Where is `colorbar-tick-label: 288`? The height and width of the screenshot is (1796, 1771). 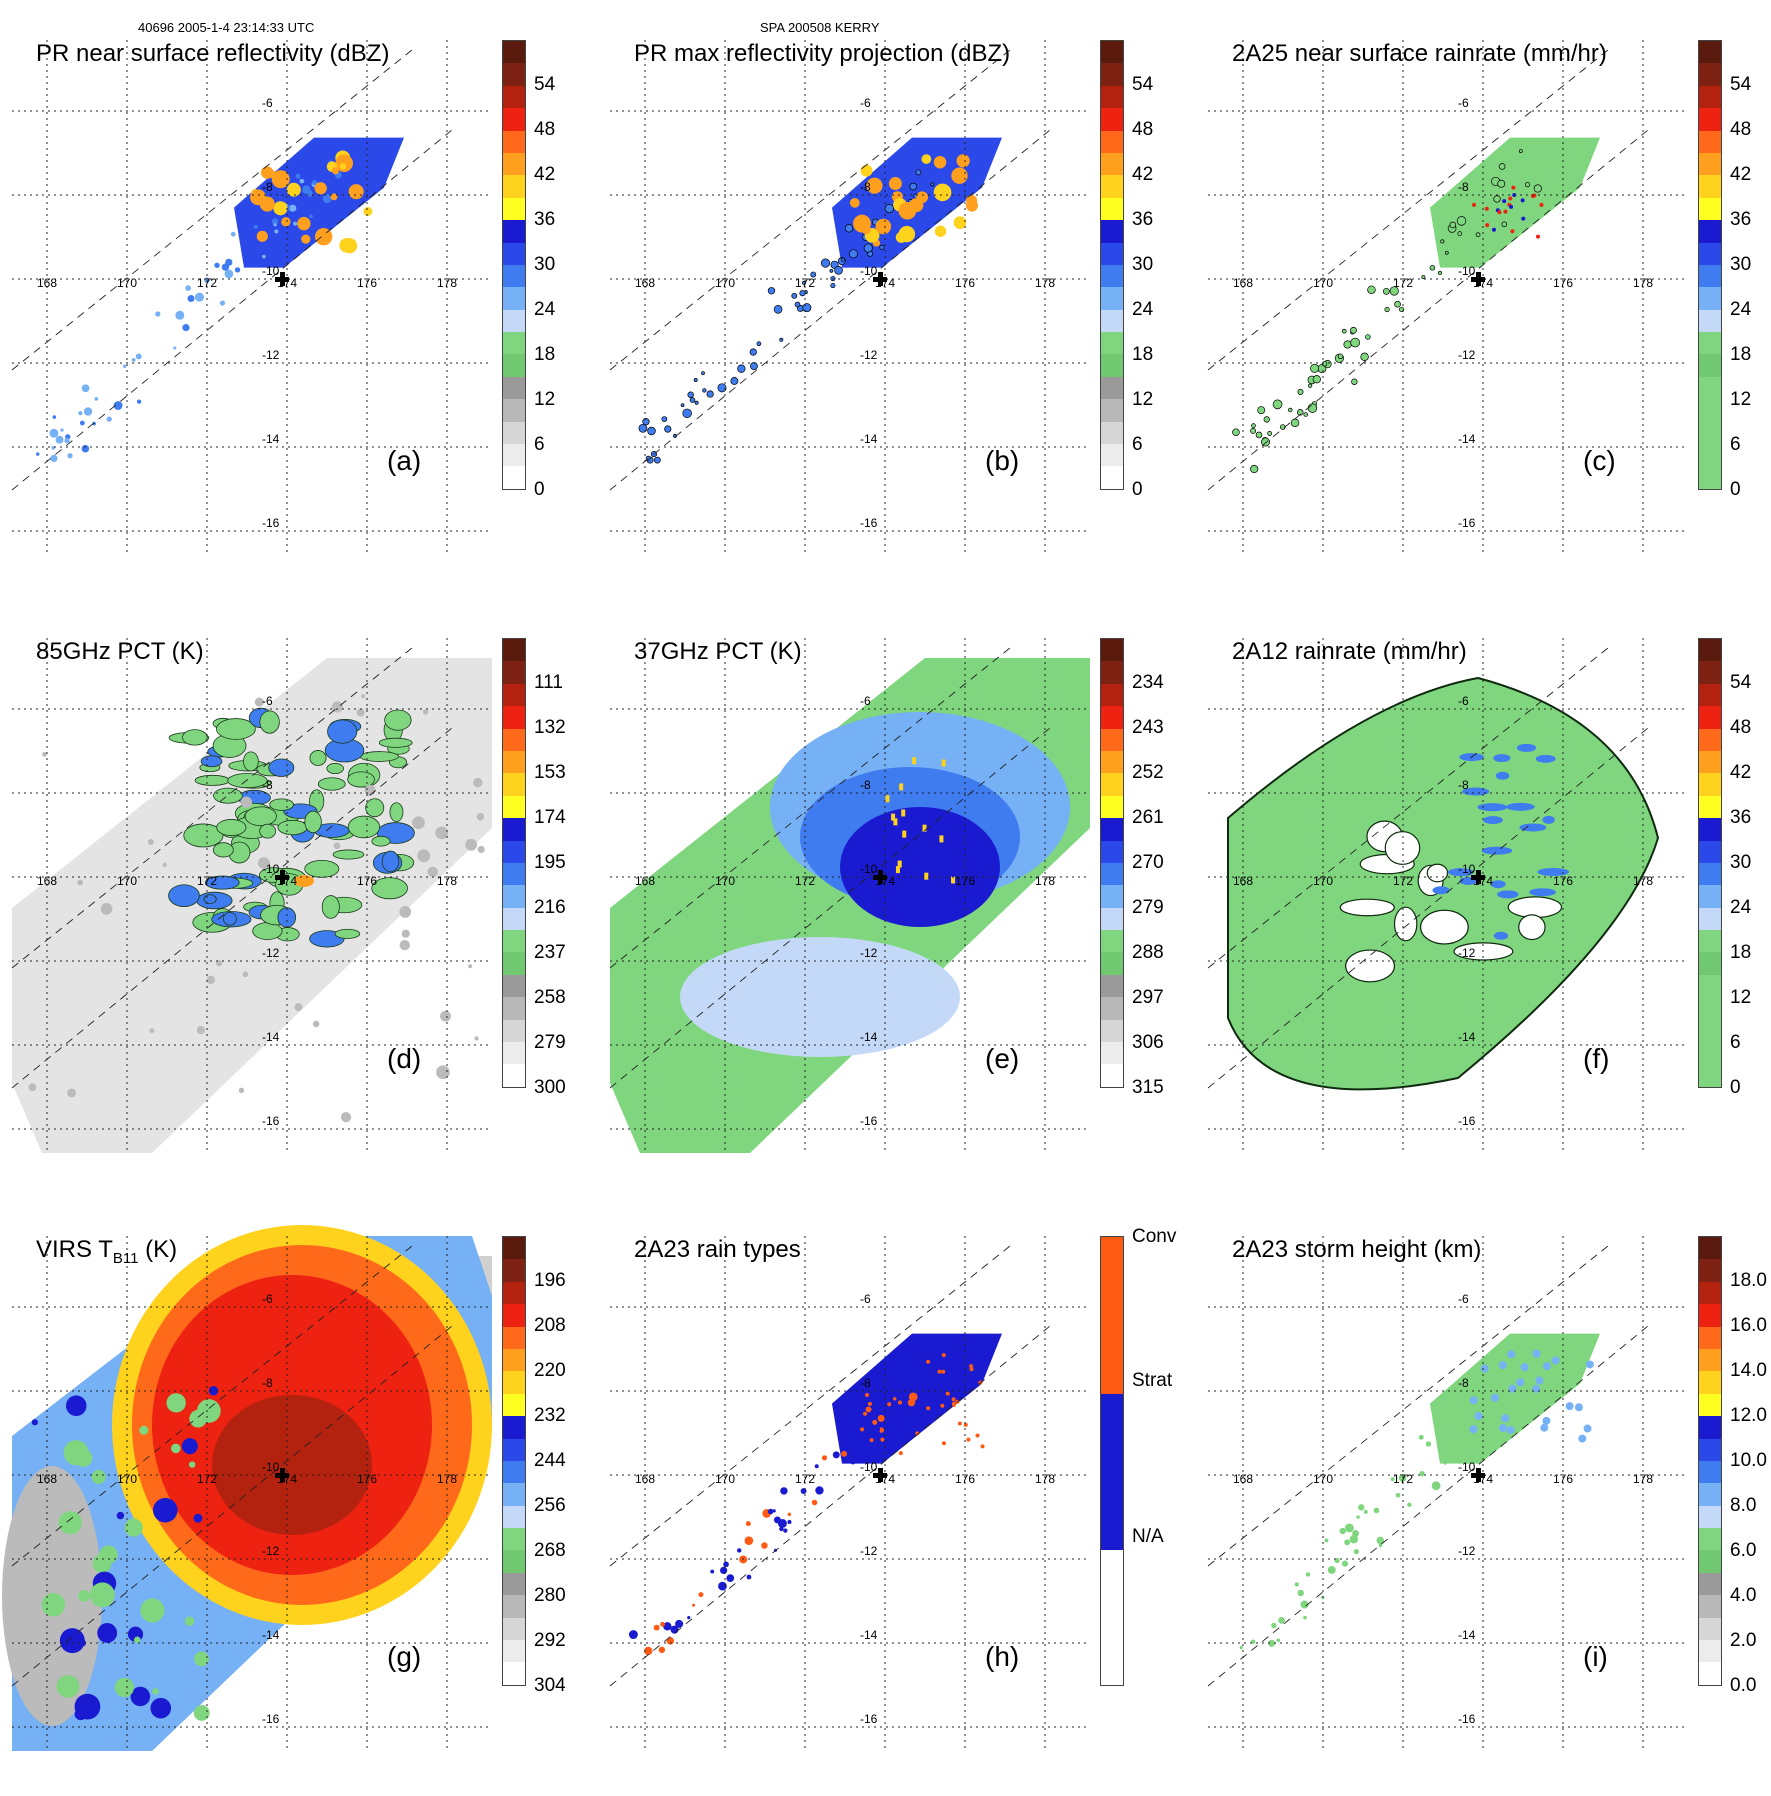
colorbar-tick-label: 288 is located at coordinates (1148, 952).